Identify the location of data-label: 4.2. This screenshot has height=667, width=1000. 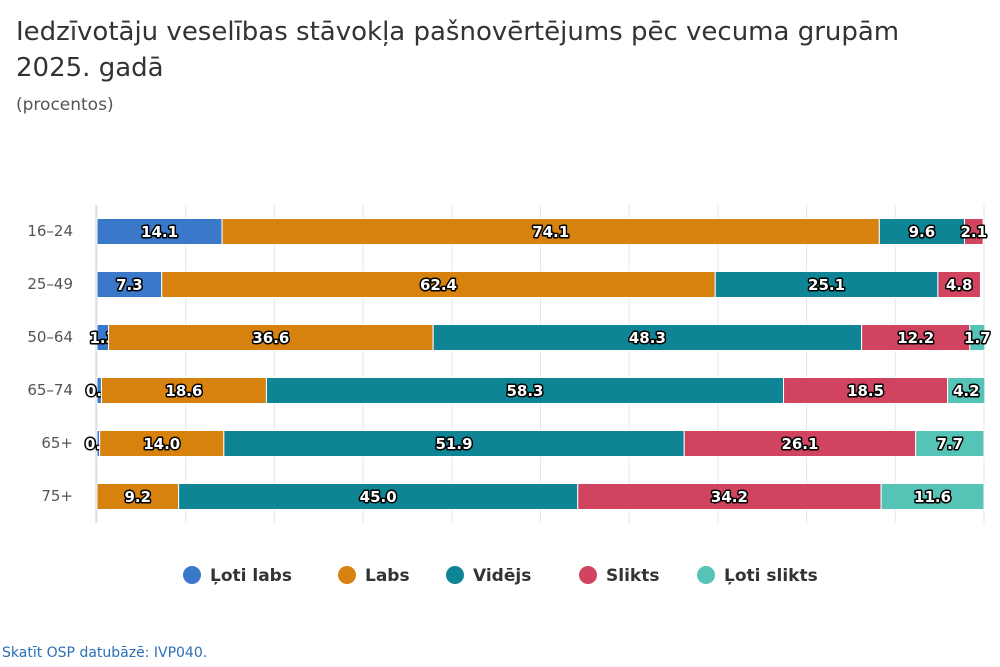
(966, 391).